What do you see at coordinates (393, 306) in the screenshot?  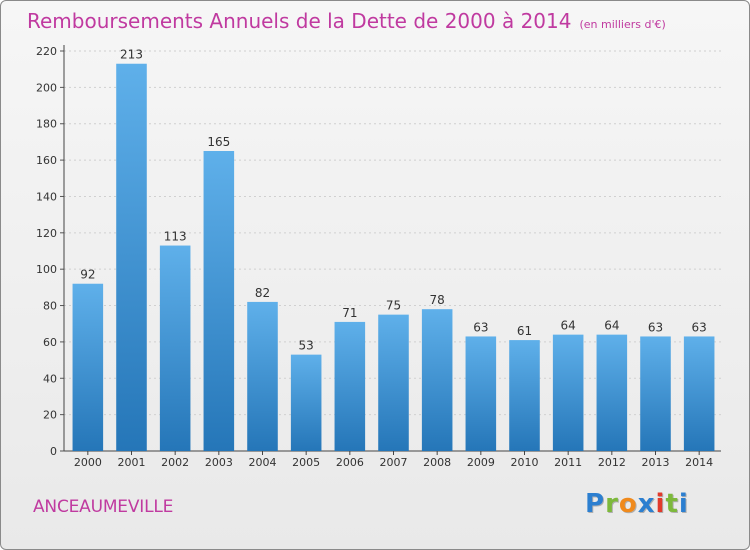 I see `data-label-2007: 75` at bounding box center [393, 306].